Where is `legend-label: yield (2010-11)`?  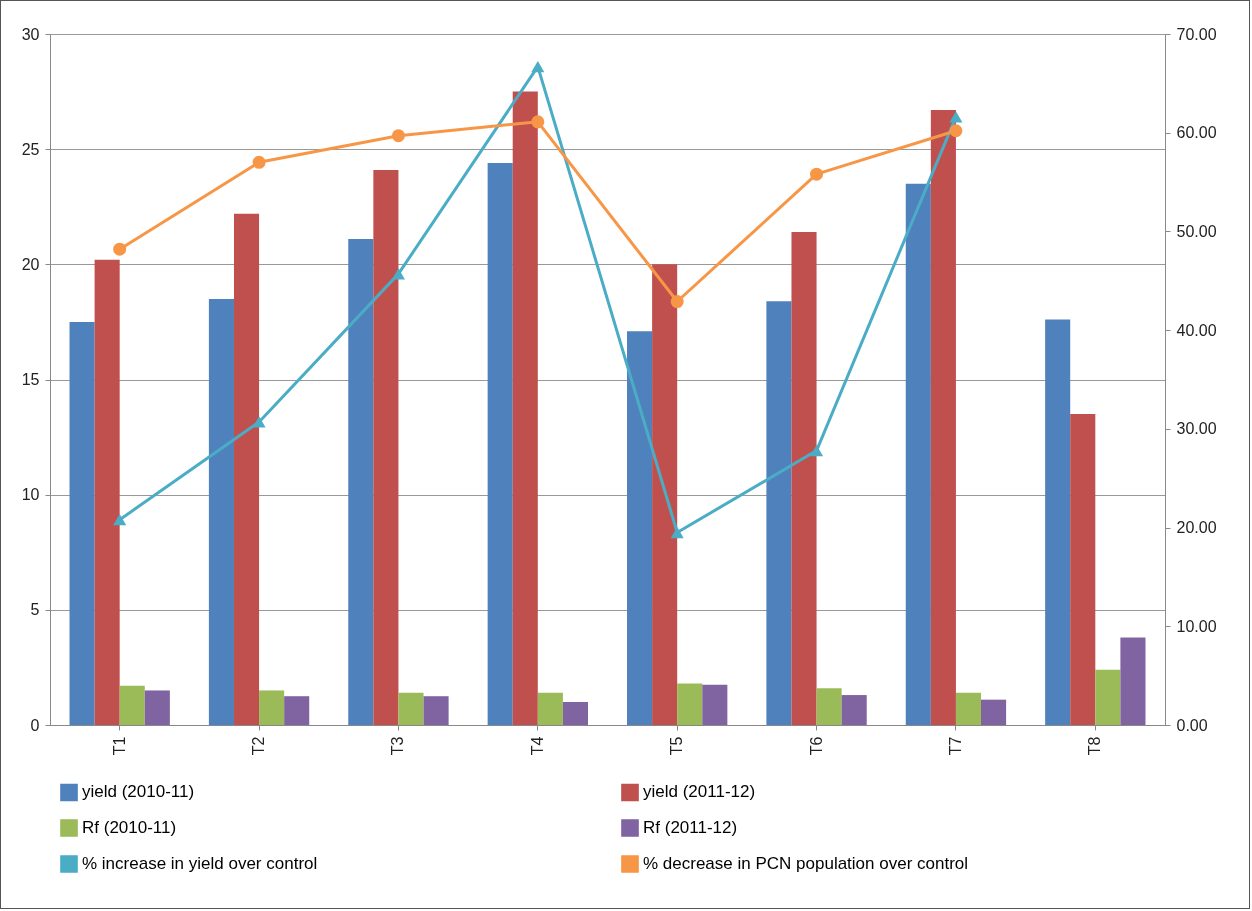 legend-label: yield (2010-11) is located at coordinates (138, 792).